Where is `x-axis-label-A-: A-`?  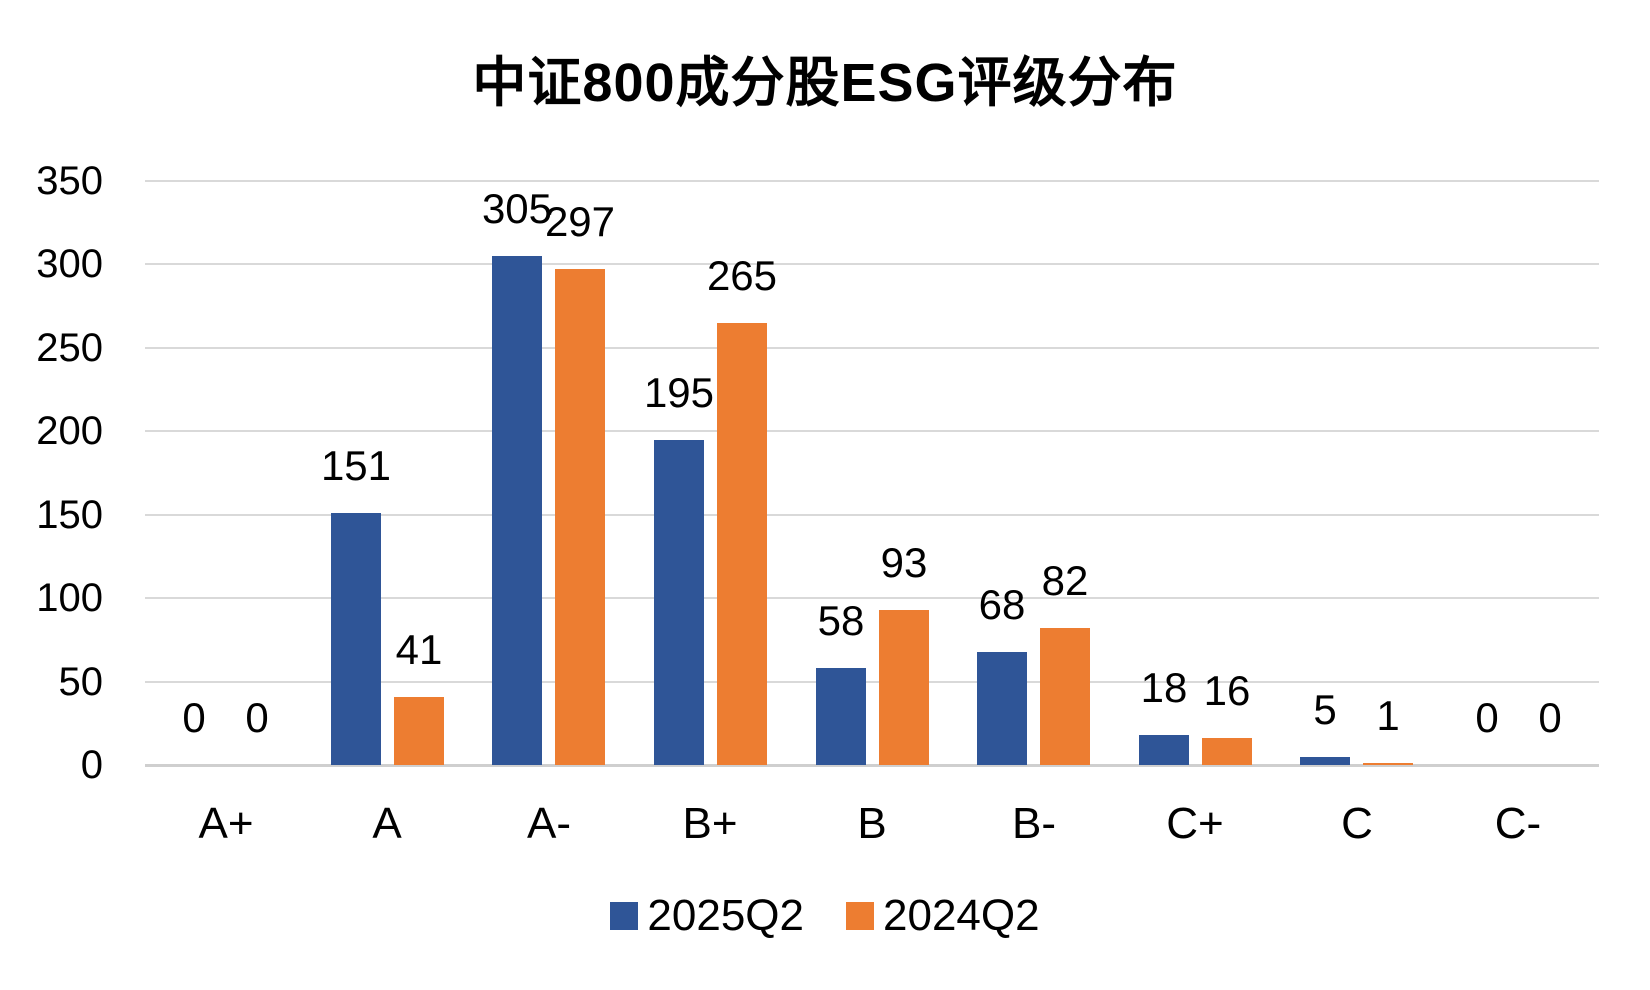
x-axis-label-A-: A- is located at coordinates (549, 823).